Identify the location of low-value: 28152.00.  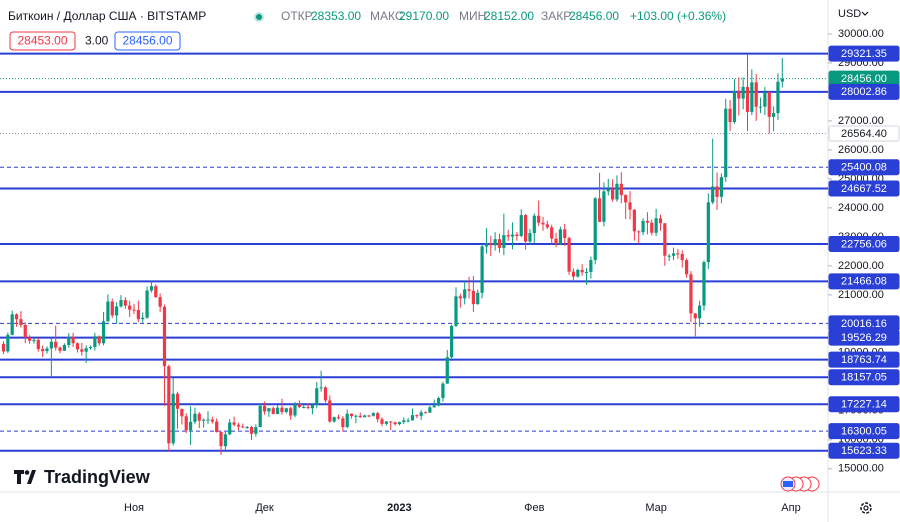
(509, 16).